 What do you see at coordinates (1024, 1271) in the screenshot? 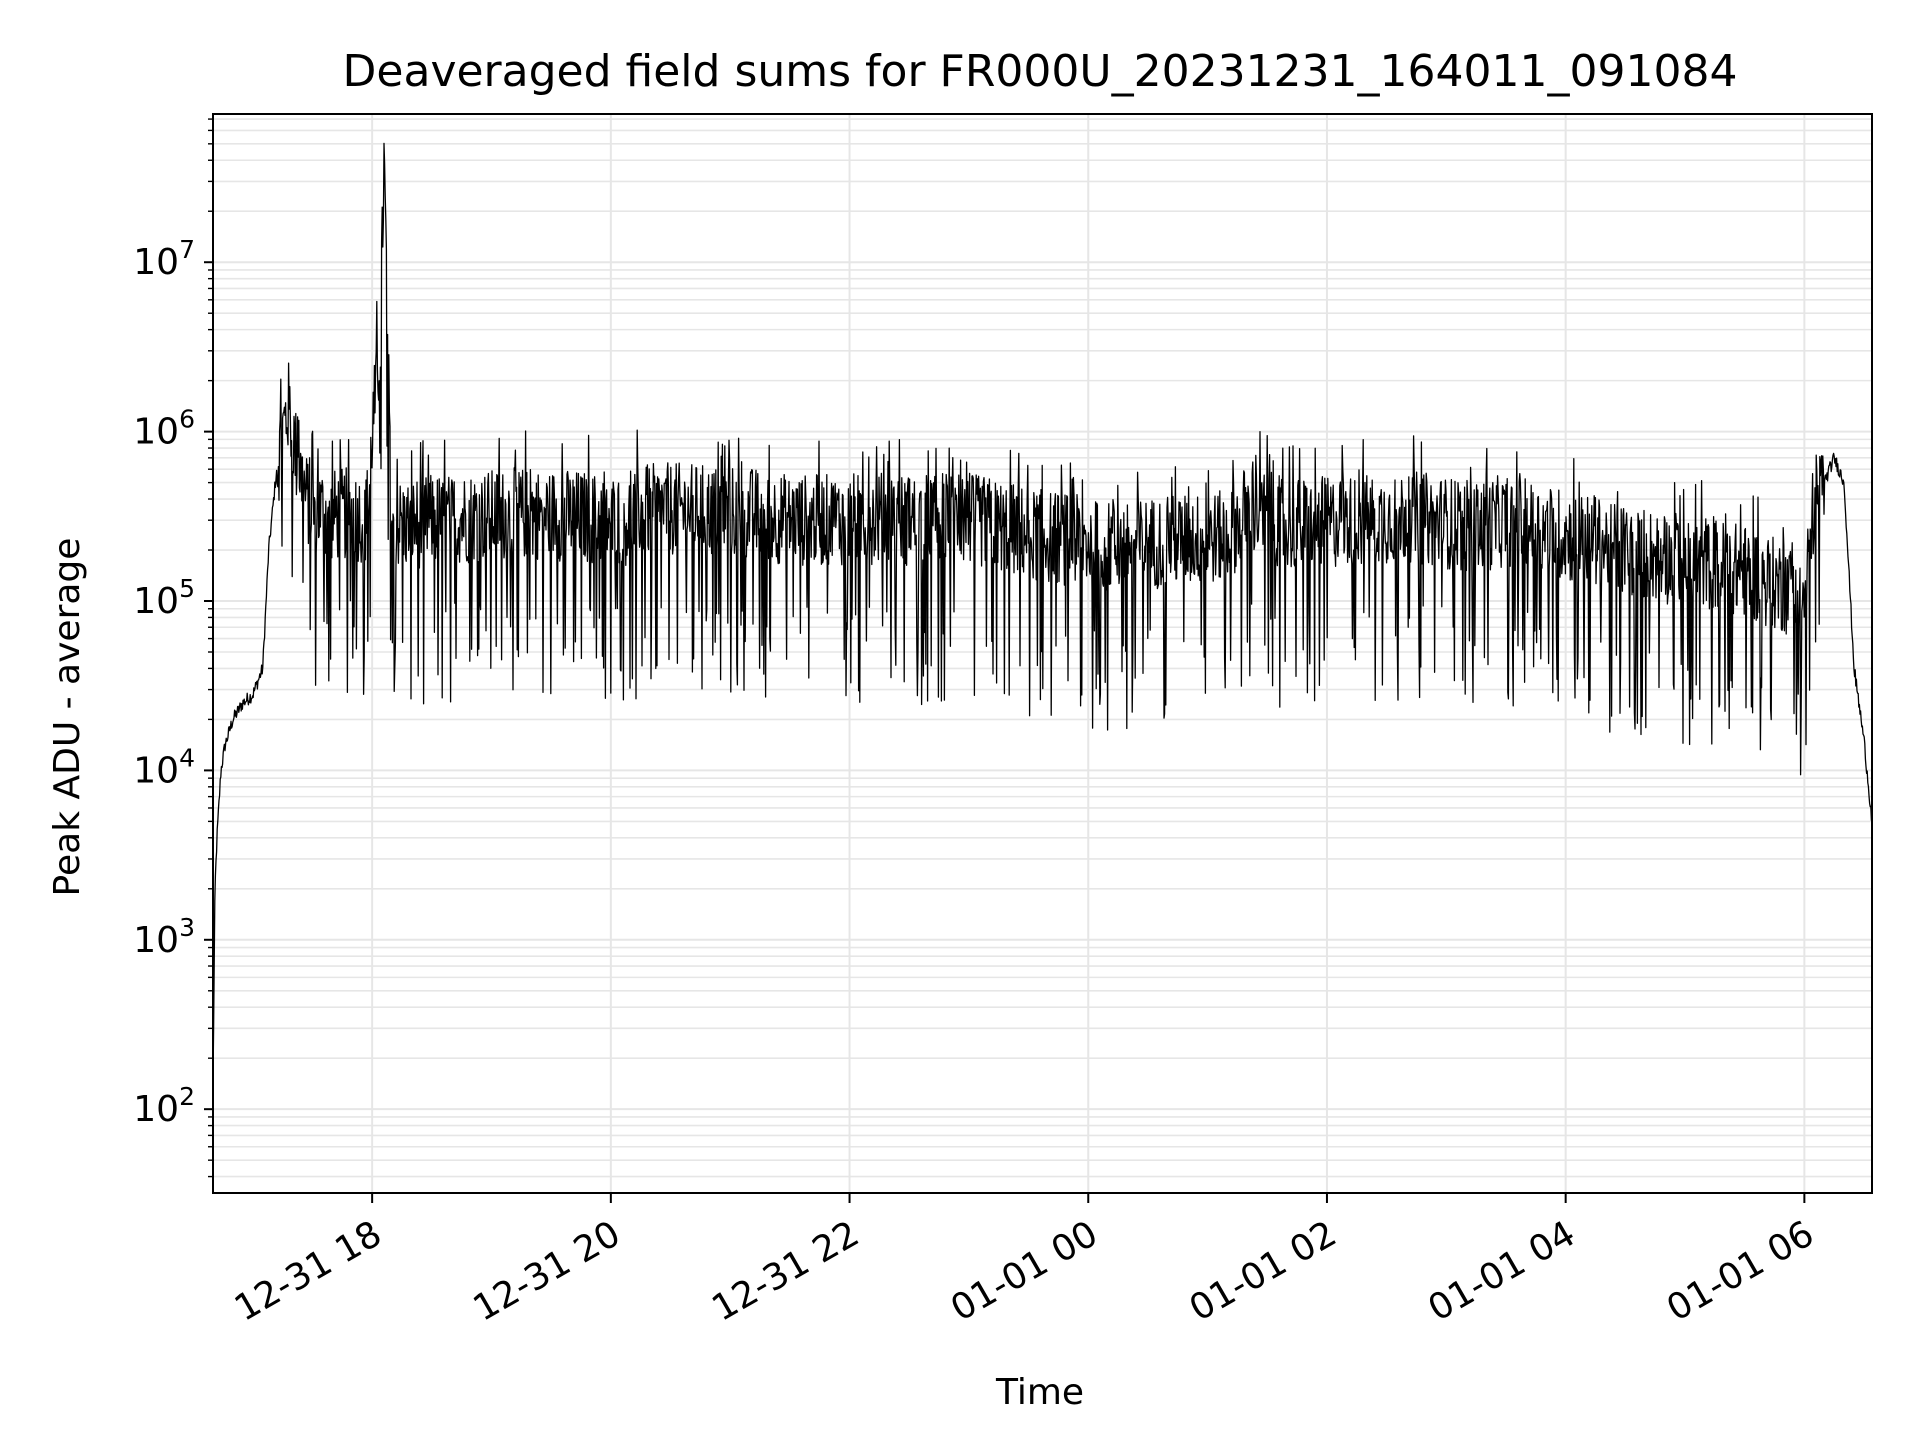
I see `x-tick-label: 01-01 00` at bounding box center [1024, 1271].